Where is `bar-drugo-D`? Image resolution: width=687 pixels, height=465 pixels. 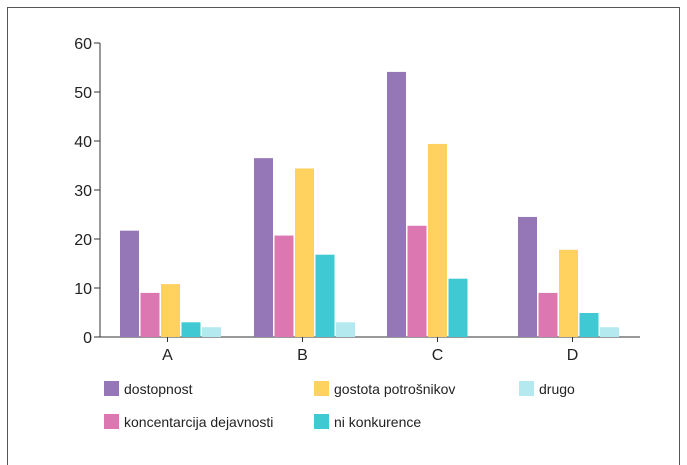
bar-drugo-D is located at coordinates (609, 332).